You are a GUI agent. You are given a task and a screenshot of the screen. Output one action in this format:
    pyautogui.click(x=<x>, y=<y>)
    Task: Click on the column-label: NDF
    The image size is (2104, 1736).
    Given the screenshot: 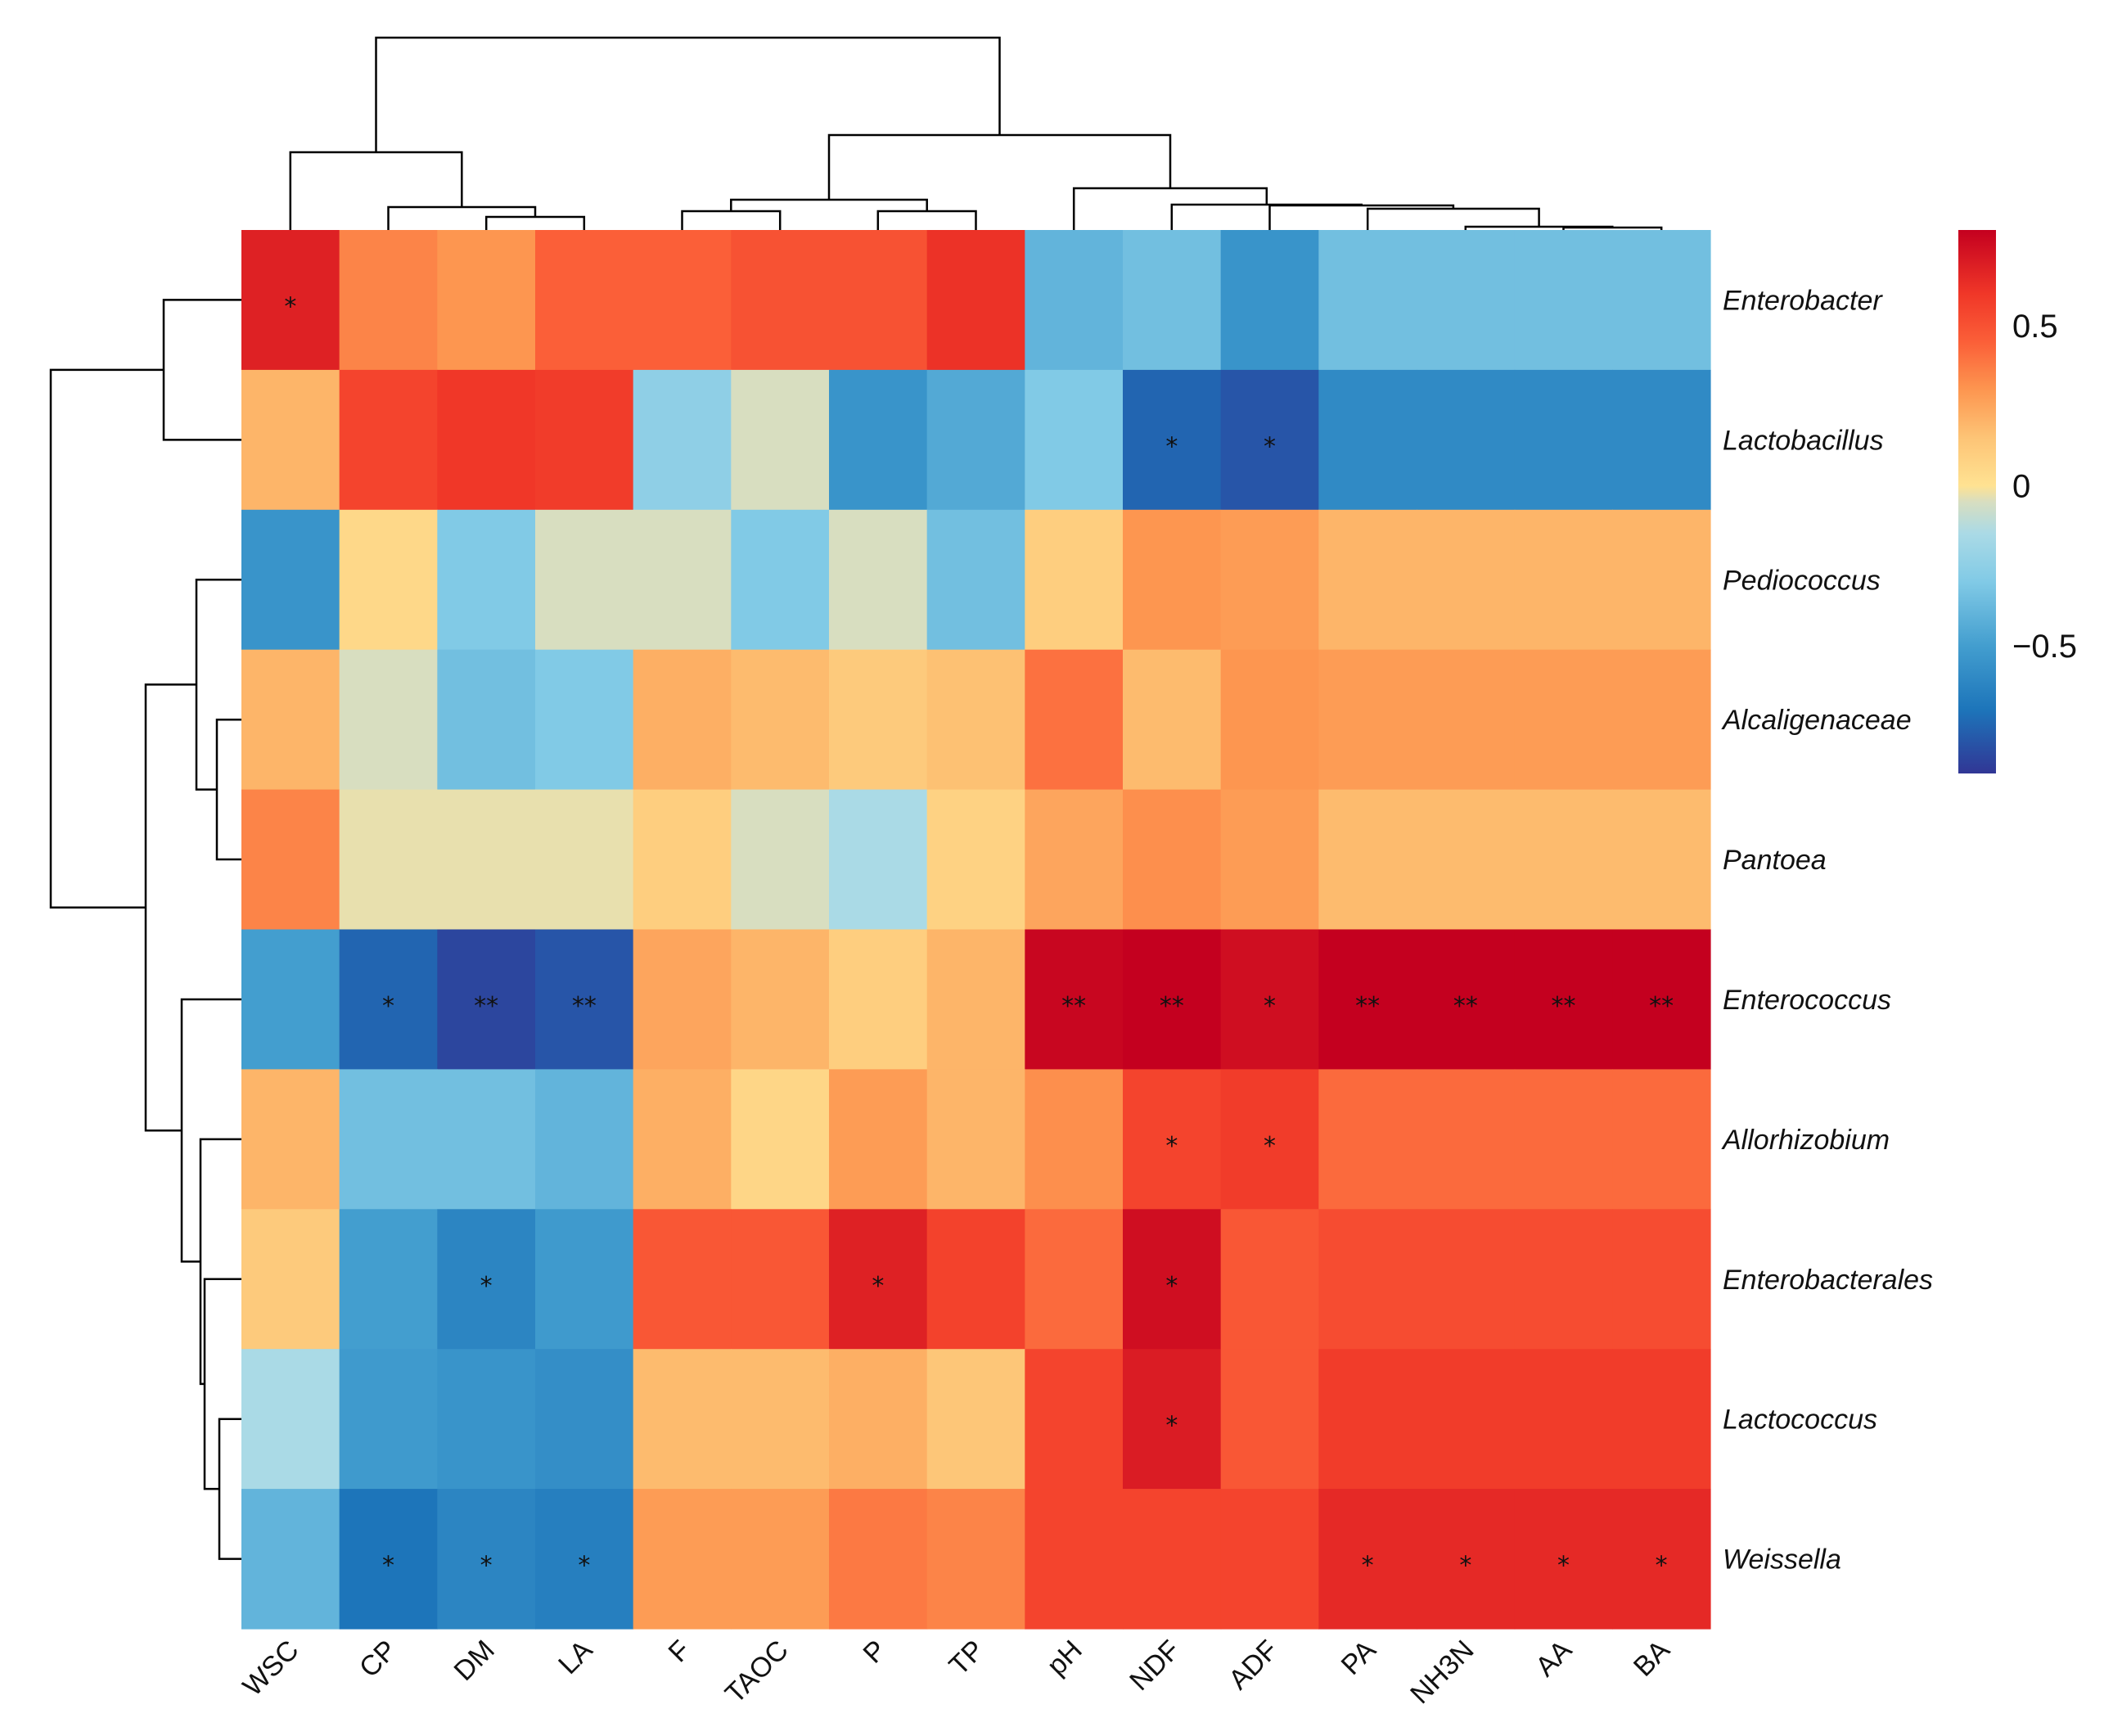 What is the action you would take?
    pyautogui.click(x=1155, y=1666)
    